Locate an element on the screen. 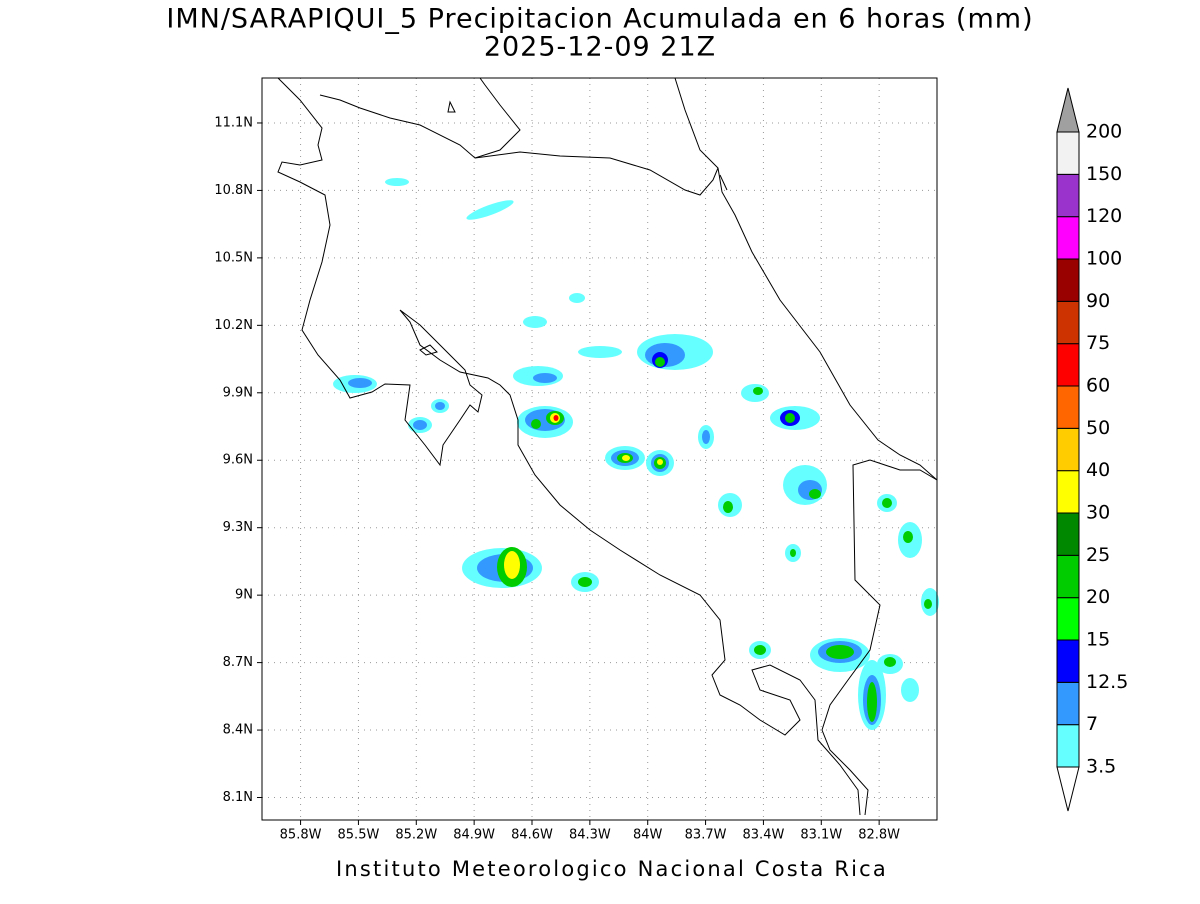 The height and width of the screenshot is (904, 1200). y-tick-label: 10.2N is located at coordinates (233, 325).